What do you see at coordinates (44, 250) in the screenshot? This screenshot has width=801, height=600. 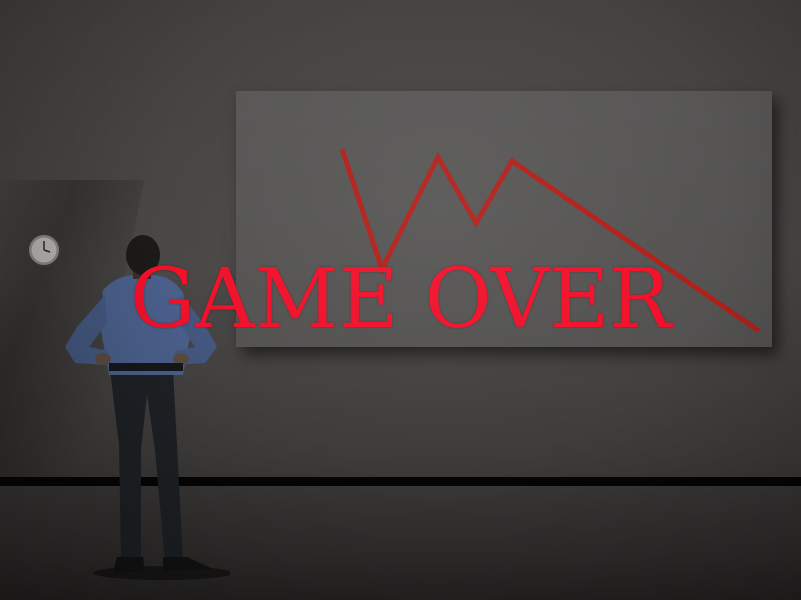 I see `wall-clock-icon` at bounding box center [44, 250].